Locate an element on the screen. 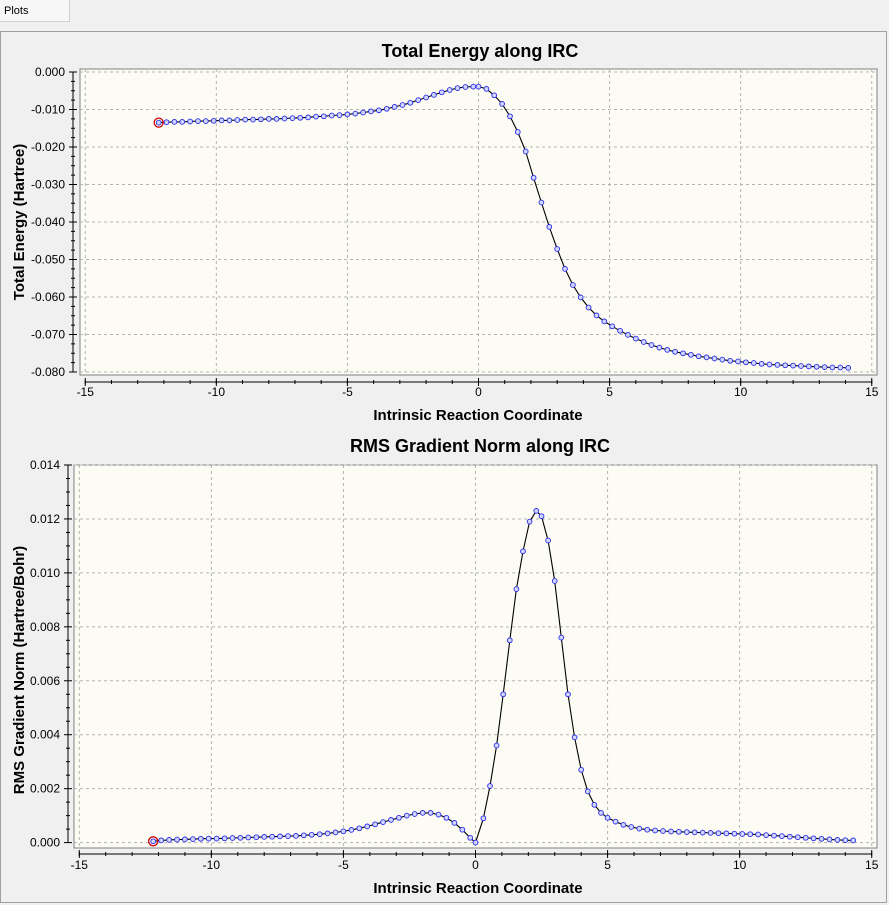  y-tick-label: 0.008 is located at coordinates (45, 627).